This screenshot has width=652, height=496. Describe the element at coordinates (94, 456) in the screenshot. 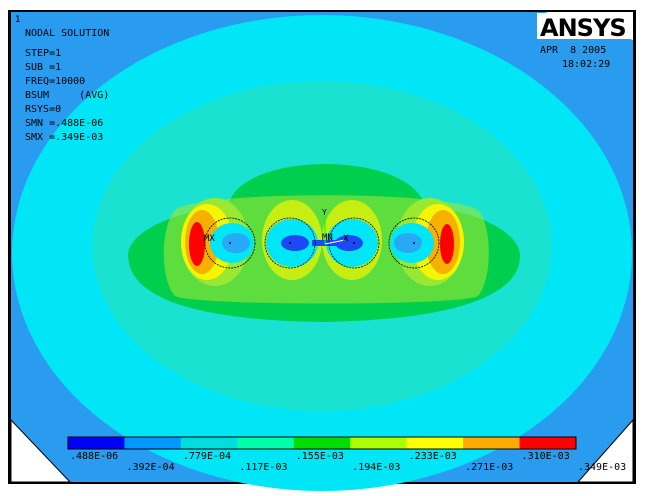

I see `legend-label-top: .488E-06` at that location.